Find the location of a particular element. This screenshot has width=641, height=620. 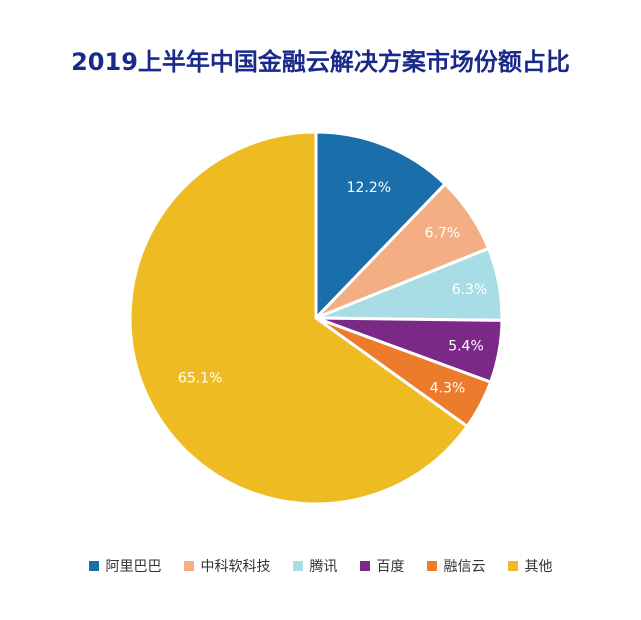

legend-label-5: 融信云 is located at coordinates (464, 567).